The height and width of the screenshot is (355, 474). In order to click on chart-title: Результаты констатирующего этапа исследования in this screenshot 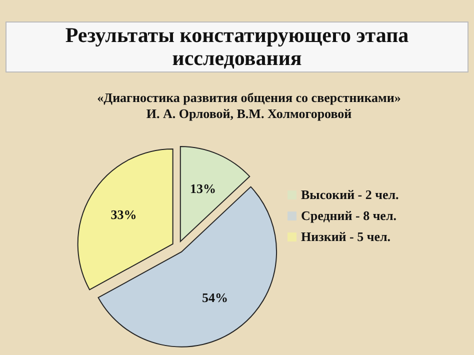, I will do `click(237, 46)`.